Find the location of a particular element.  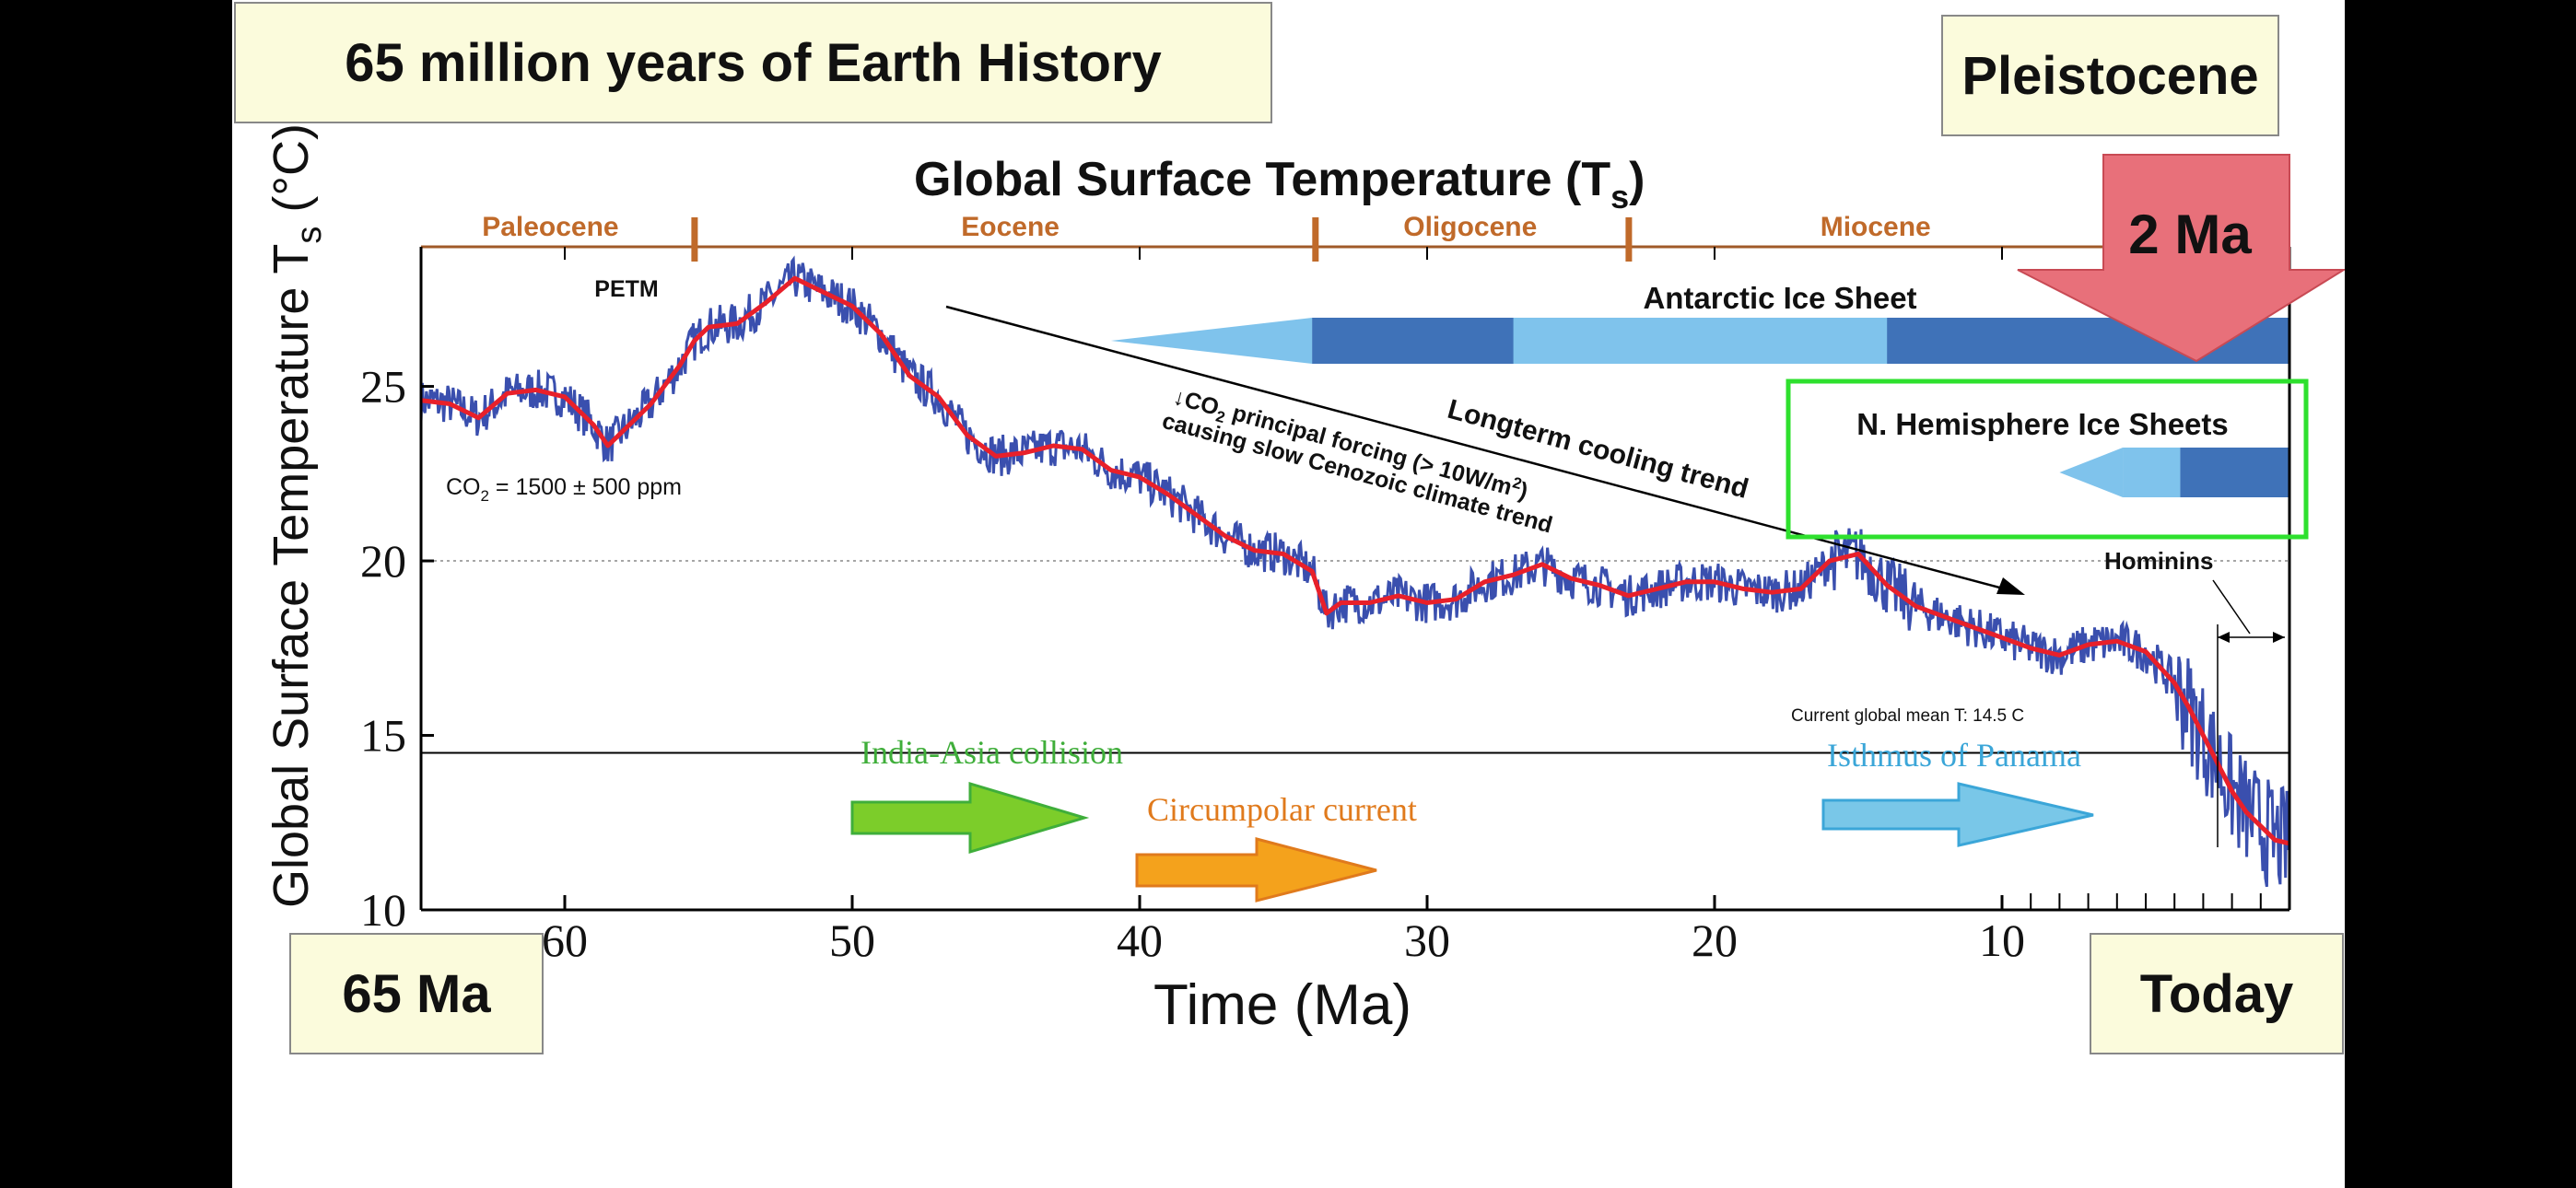

y-tick-label: 25 is located at coordinates (383, 387).